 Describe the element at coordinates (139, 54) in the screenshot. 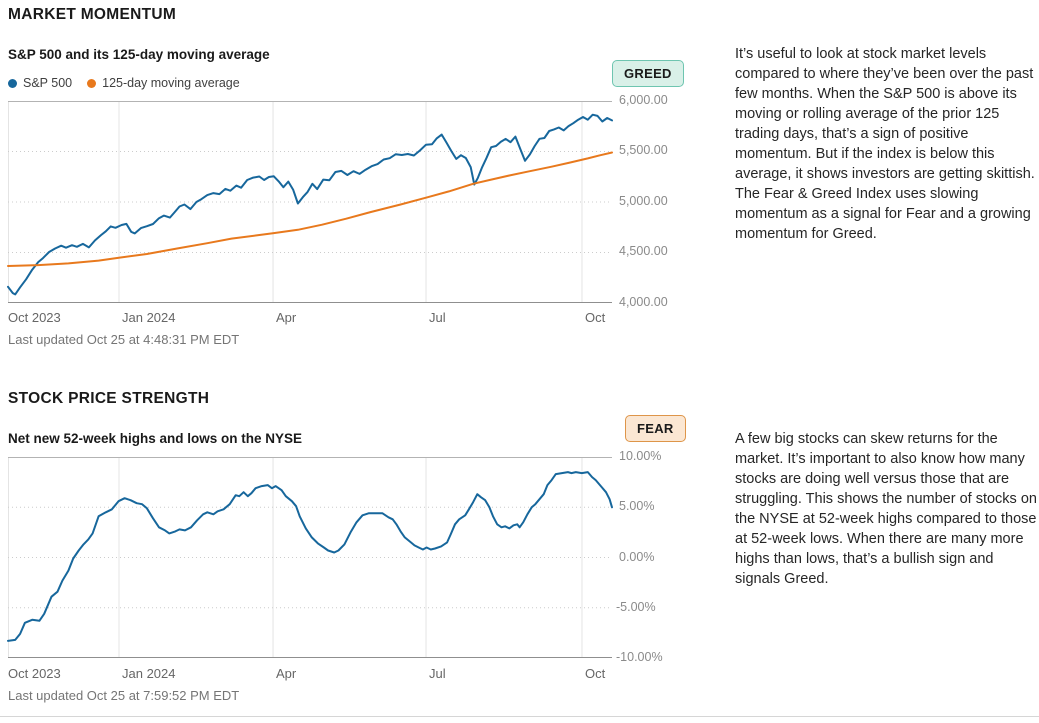

I see `chart-subtitle-sp500: S&P 500 and its 125-day moving average` at that location.